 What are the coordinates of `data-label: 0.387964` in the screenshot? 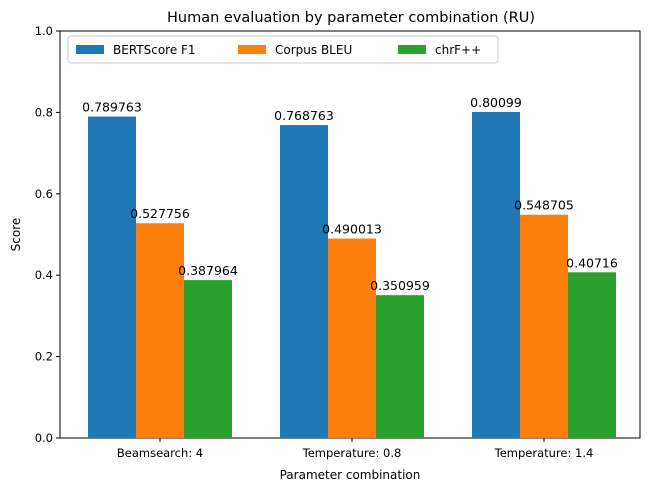 It's located at (208, 270).